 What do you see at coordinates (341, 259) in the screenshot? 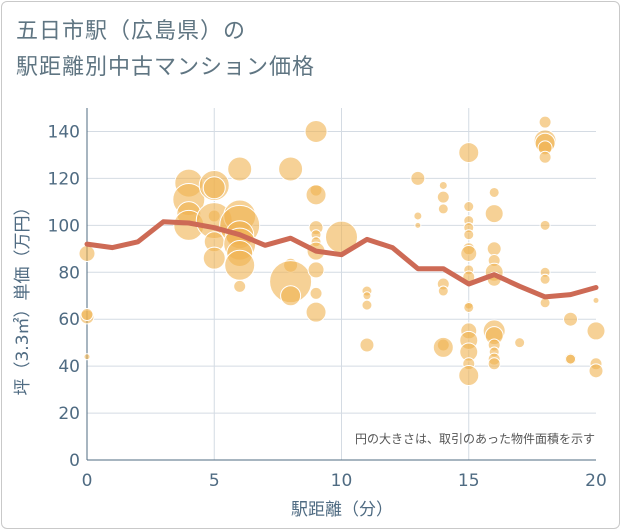
I see `trend-line` at bounding box center [341, 259].